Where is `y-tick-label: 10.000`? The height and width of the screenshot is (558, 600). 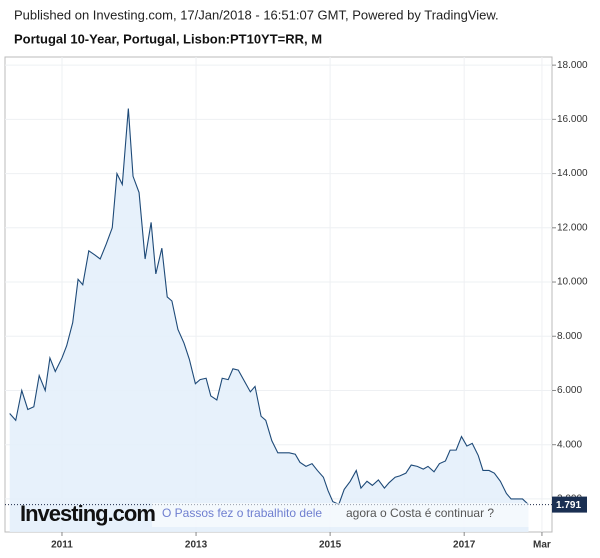
y-tick-label: 10.000 is located at coordinates (572, 282).